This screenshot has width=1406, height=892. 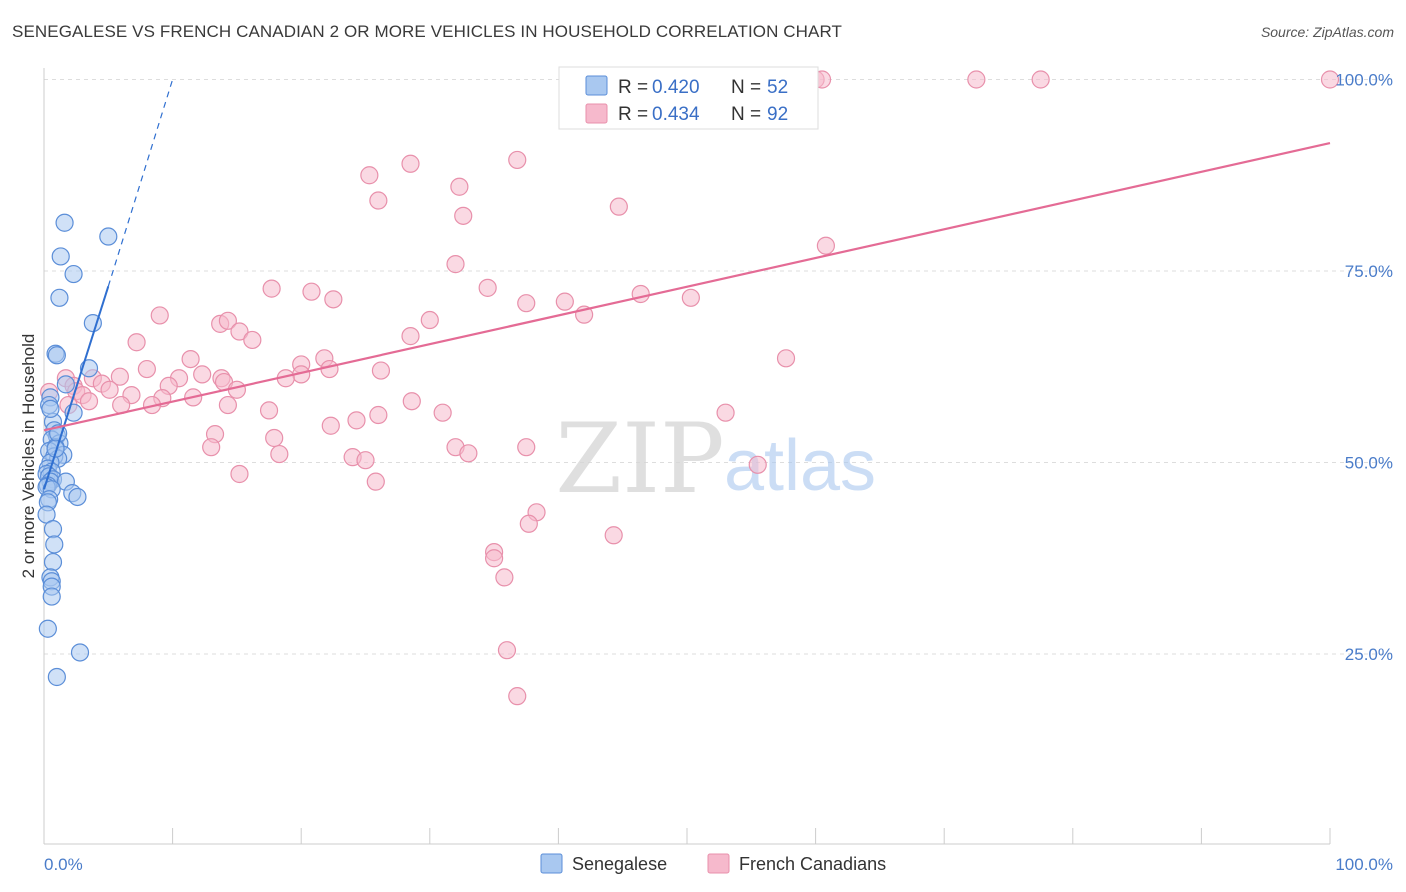 I want to click on legend-french-canadians-swatch, so click(x=718, y=863).